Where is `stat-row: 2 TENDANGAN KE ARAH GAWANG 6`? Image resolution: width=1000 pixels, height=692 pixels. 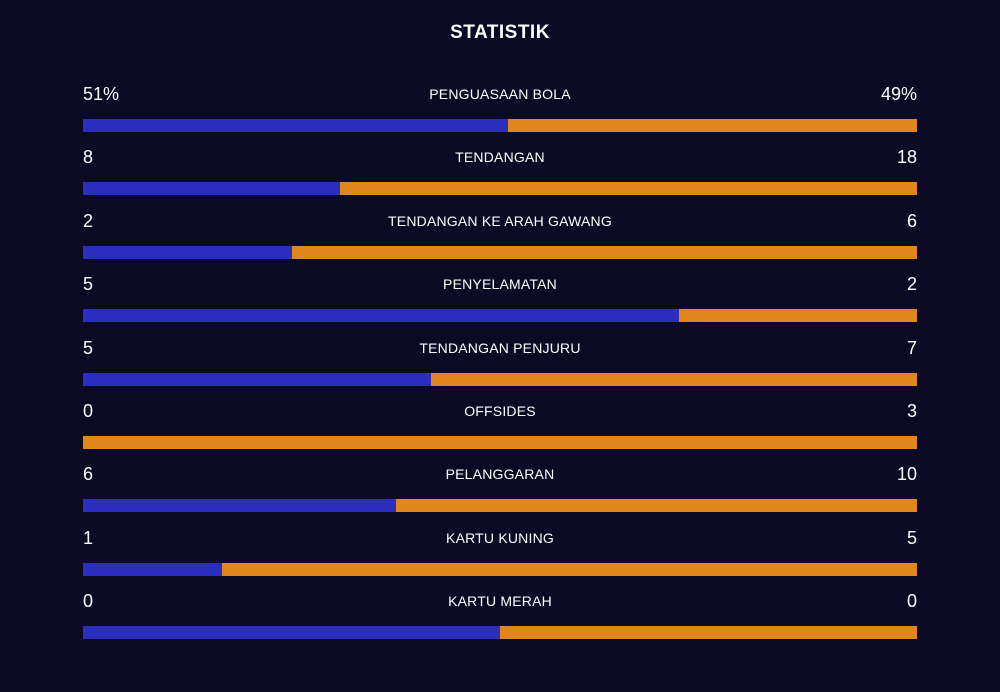 stat-row: 2 TENDANGAN KE ARAH GAWANG 6 is located at coordinates (500, 240).